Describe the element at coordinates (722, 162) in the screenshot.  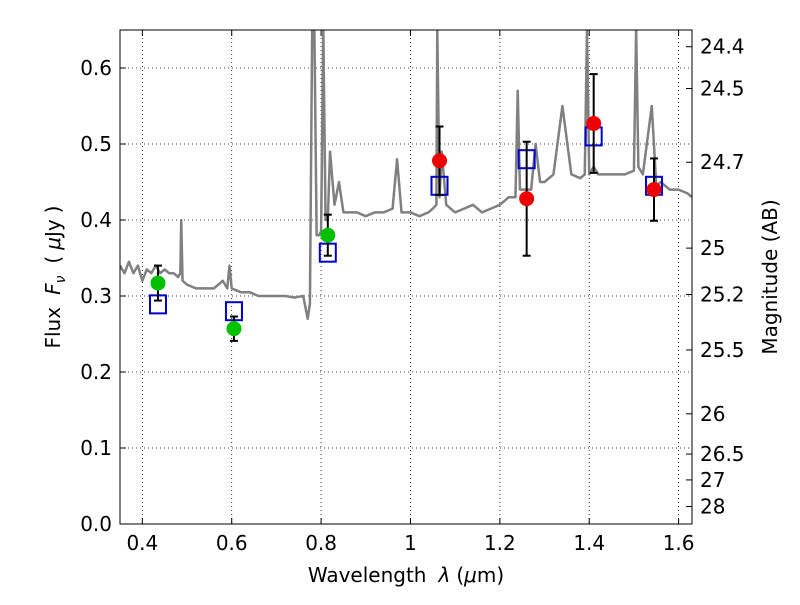
I see `y2-tick-label: 24.7` at that location.